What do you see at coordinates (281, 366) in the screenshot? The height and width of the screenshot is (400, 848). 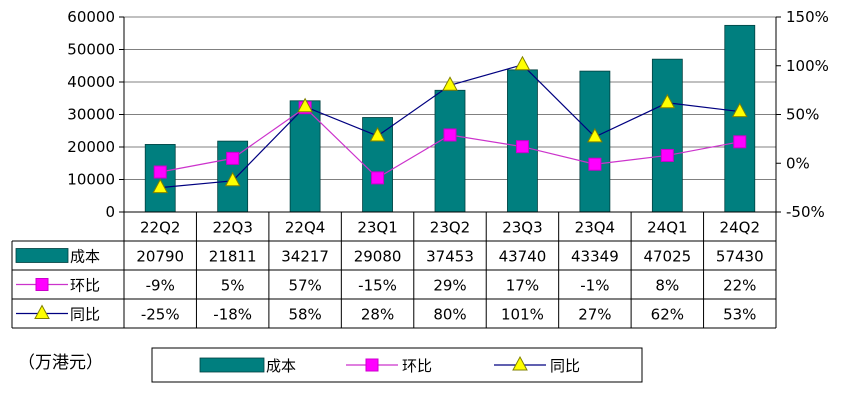 I see `legend-label-cost: 成本` at bounding box center [281, 366].